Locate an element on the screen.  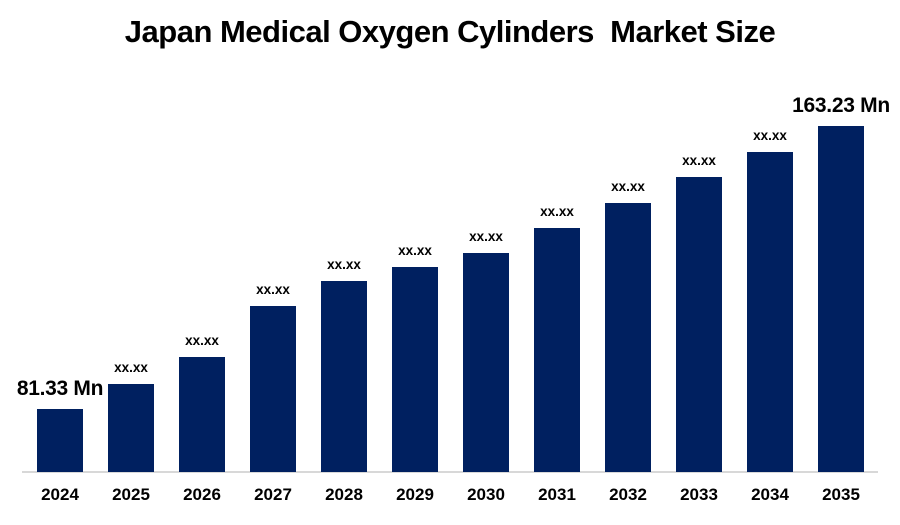
bar-2030 is located at coordinates (486, 362).